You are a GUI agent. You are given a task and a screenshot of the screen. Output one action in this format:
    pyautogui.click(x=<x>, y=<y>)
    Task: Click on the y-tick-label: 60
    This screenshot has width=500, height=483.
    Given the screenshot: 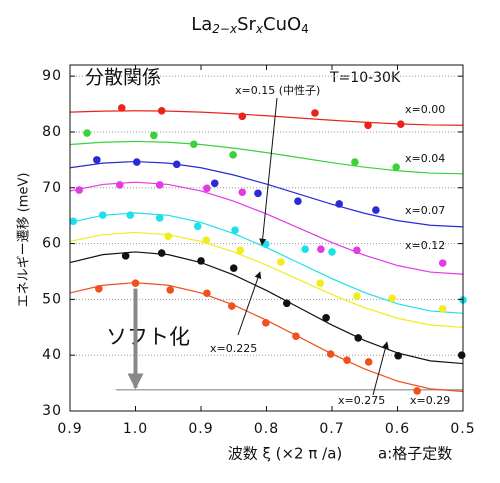 What is the action you would take?
    pyautogui.click(x=52, y=244)
    